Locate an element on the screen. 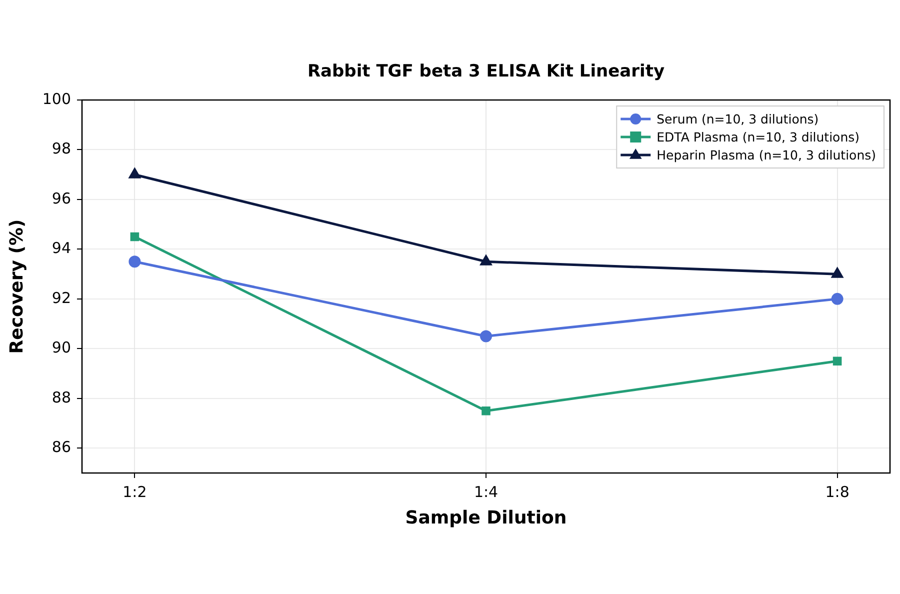 This screenshot has width=900, height=594. legend-label: Heparin Plasma (n=10, 3 dilutions) is located at coordinates (766, 154).